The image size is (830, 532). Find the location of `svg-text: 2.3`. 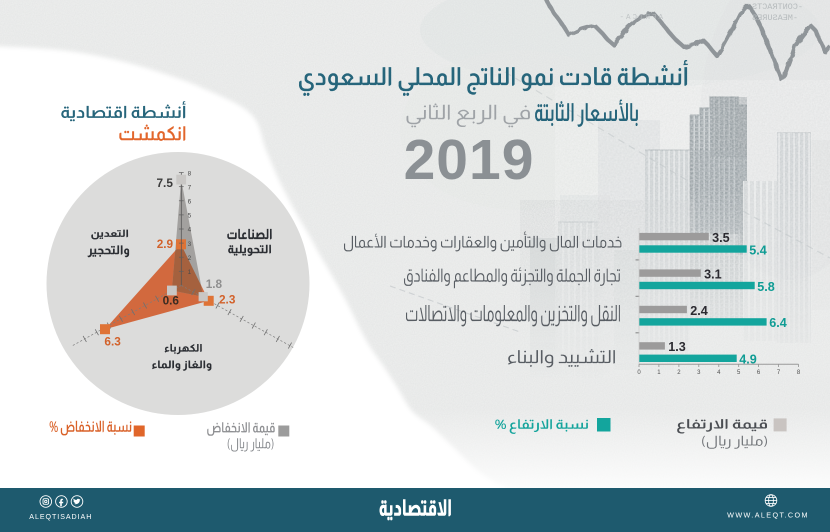

svg-text: 2.3 is located at coordinates (227, 300).